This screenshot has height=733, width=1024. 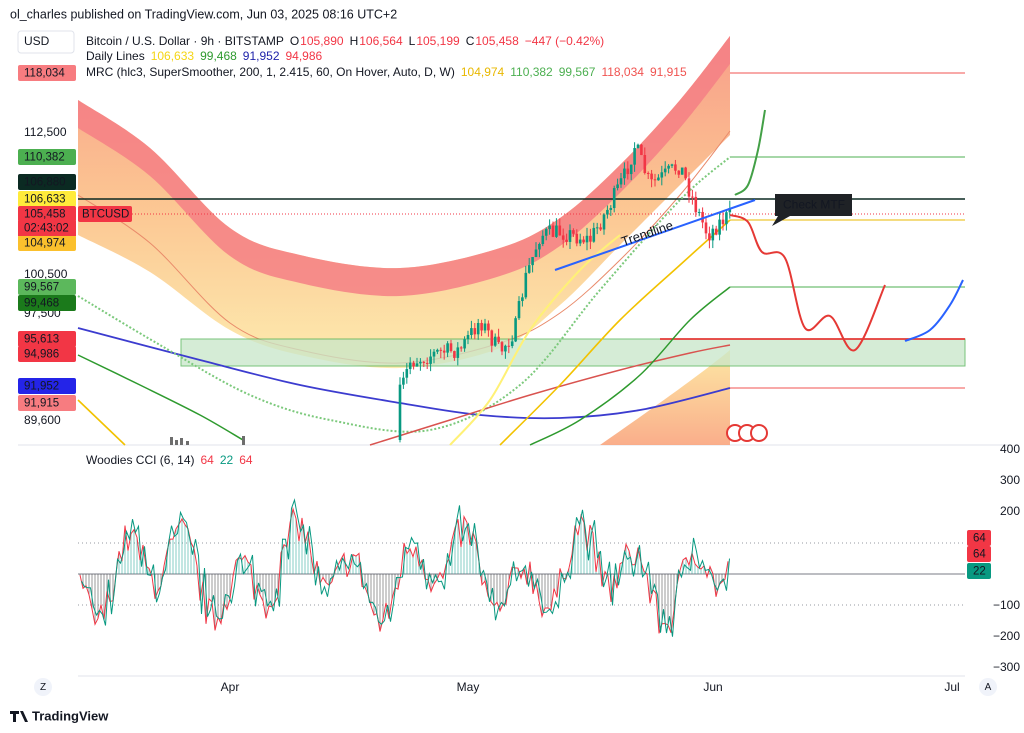 I want to click on price-badge-label: 106,880, so click(x=45, y=183).